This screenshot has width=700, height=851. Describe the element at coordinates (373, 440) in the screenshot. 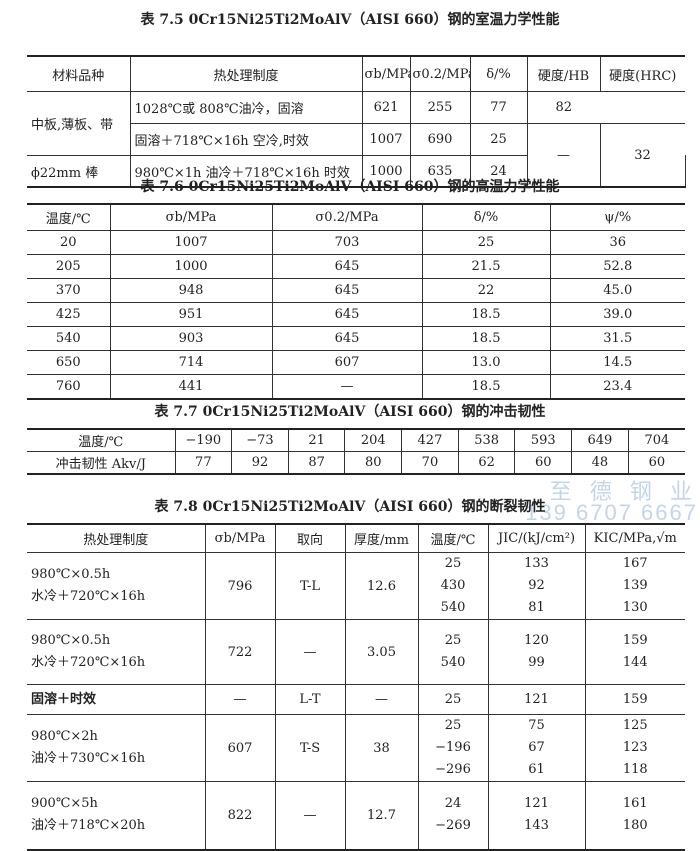

I see `table-cell: 204` at that location.